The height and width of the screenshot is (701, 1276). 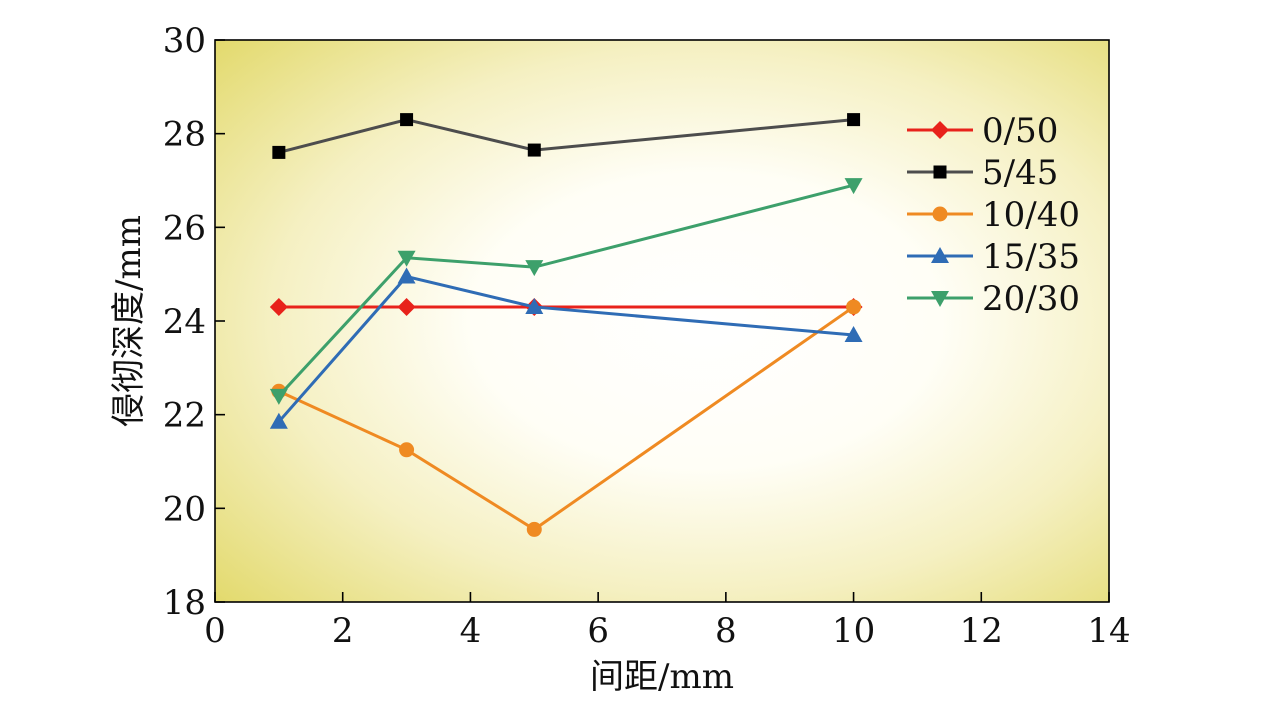 What do you see at coordinates (184, 603) in the screenshot?
I see `y-tick-label: 18` at bounding box center [184, 603].